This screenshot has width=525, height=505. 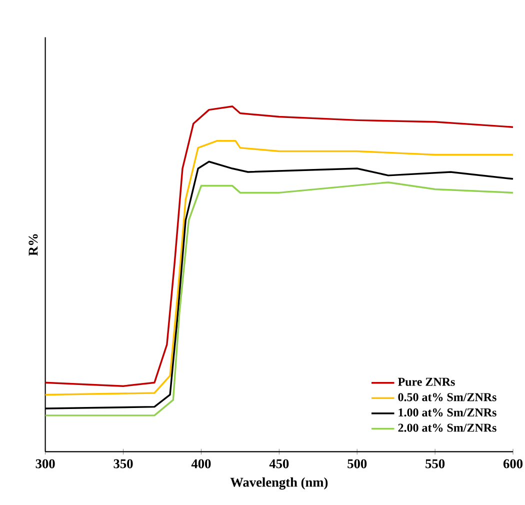 What do you see at coordinates (426, 382) in the screenshot?
I see `legend-label: Pure ZNRs` at bounding box center [426, 382].